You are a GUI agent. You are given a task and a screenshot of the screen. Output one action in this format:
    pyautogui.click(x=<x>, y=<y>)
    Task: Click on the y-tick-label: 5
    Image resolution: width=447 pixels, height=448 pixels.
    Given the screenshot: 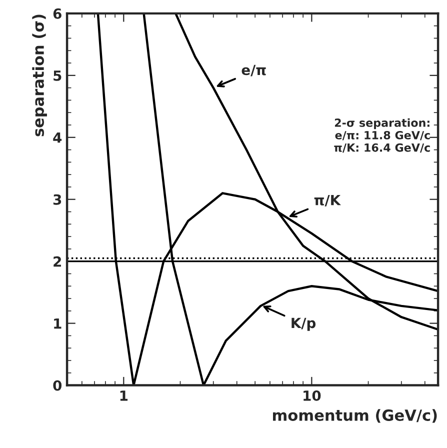 What is the action you would take?
    pyautogui.click(x=58, y=75)
    